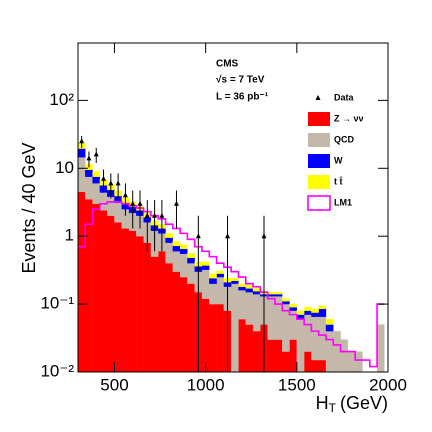  Describe the element at coordinates (388, 384) in the screenshot. I see `x-tick-label: 2000` at that location.